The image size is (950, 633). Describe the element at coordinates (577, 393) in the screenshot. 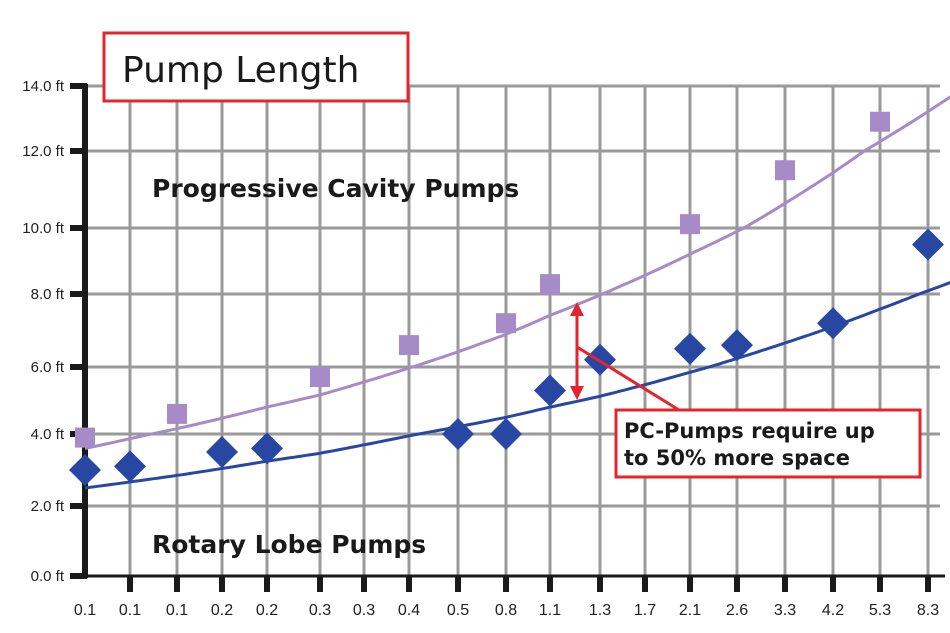

I see `arrow-down-icon` at that location.